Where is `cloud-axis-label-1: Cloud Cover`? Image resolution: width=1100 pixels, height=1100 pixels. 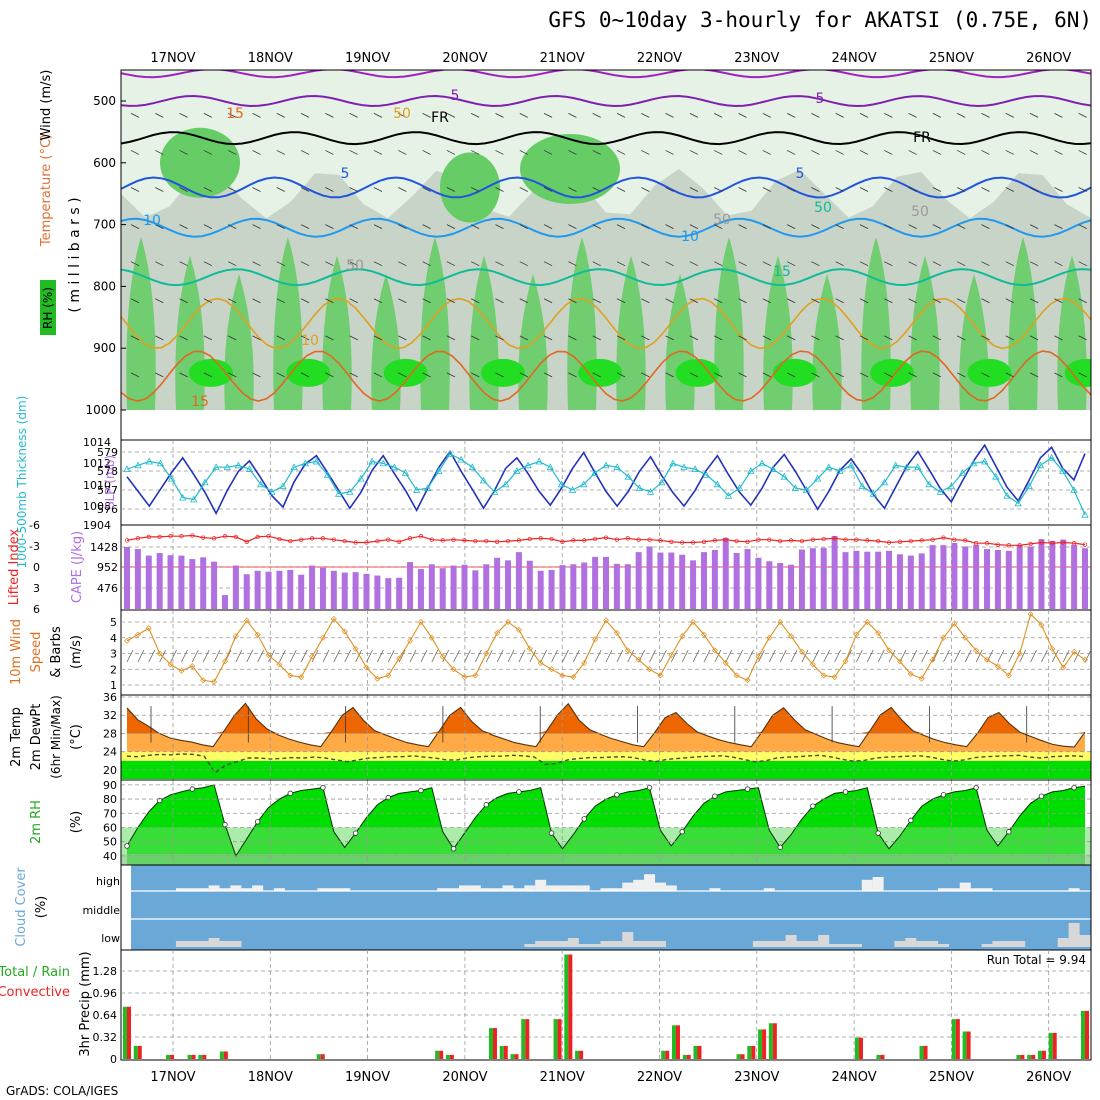 cloud-axis-label-1: Cloud Cover is located at coordinates (21, 907).